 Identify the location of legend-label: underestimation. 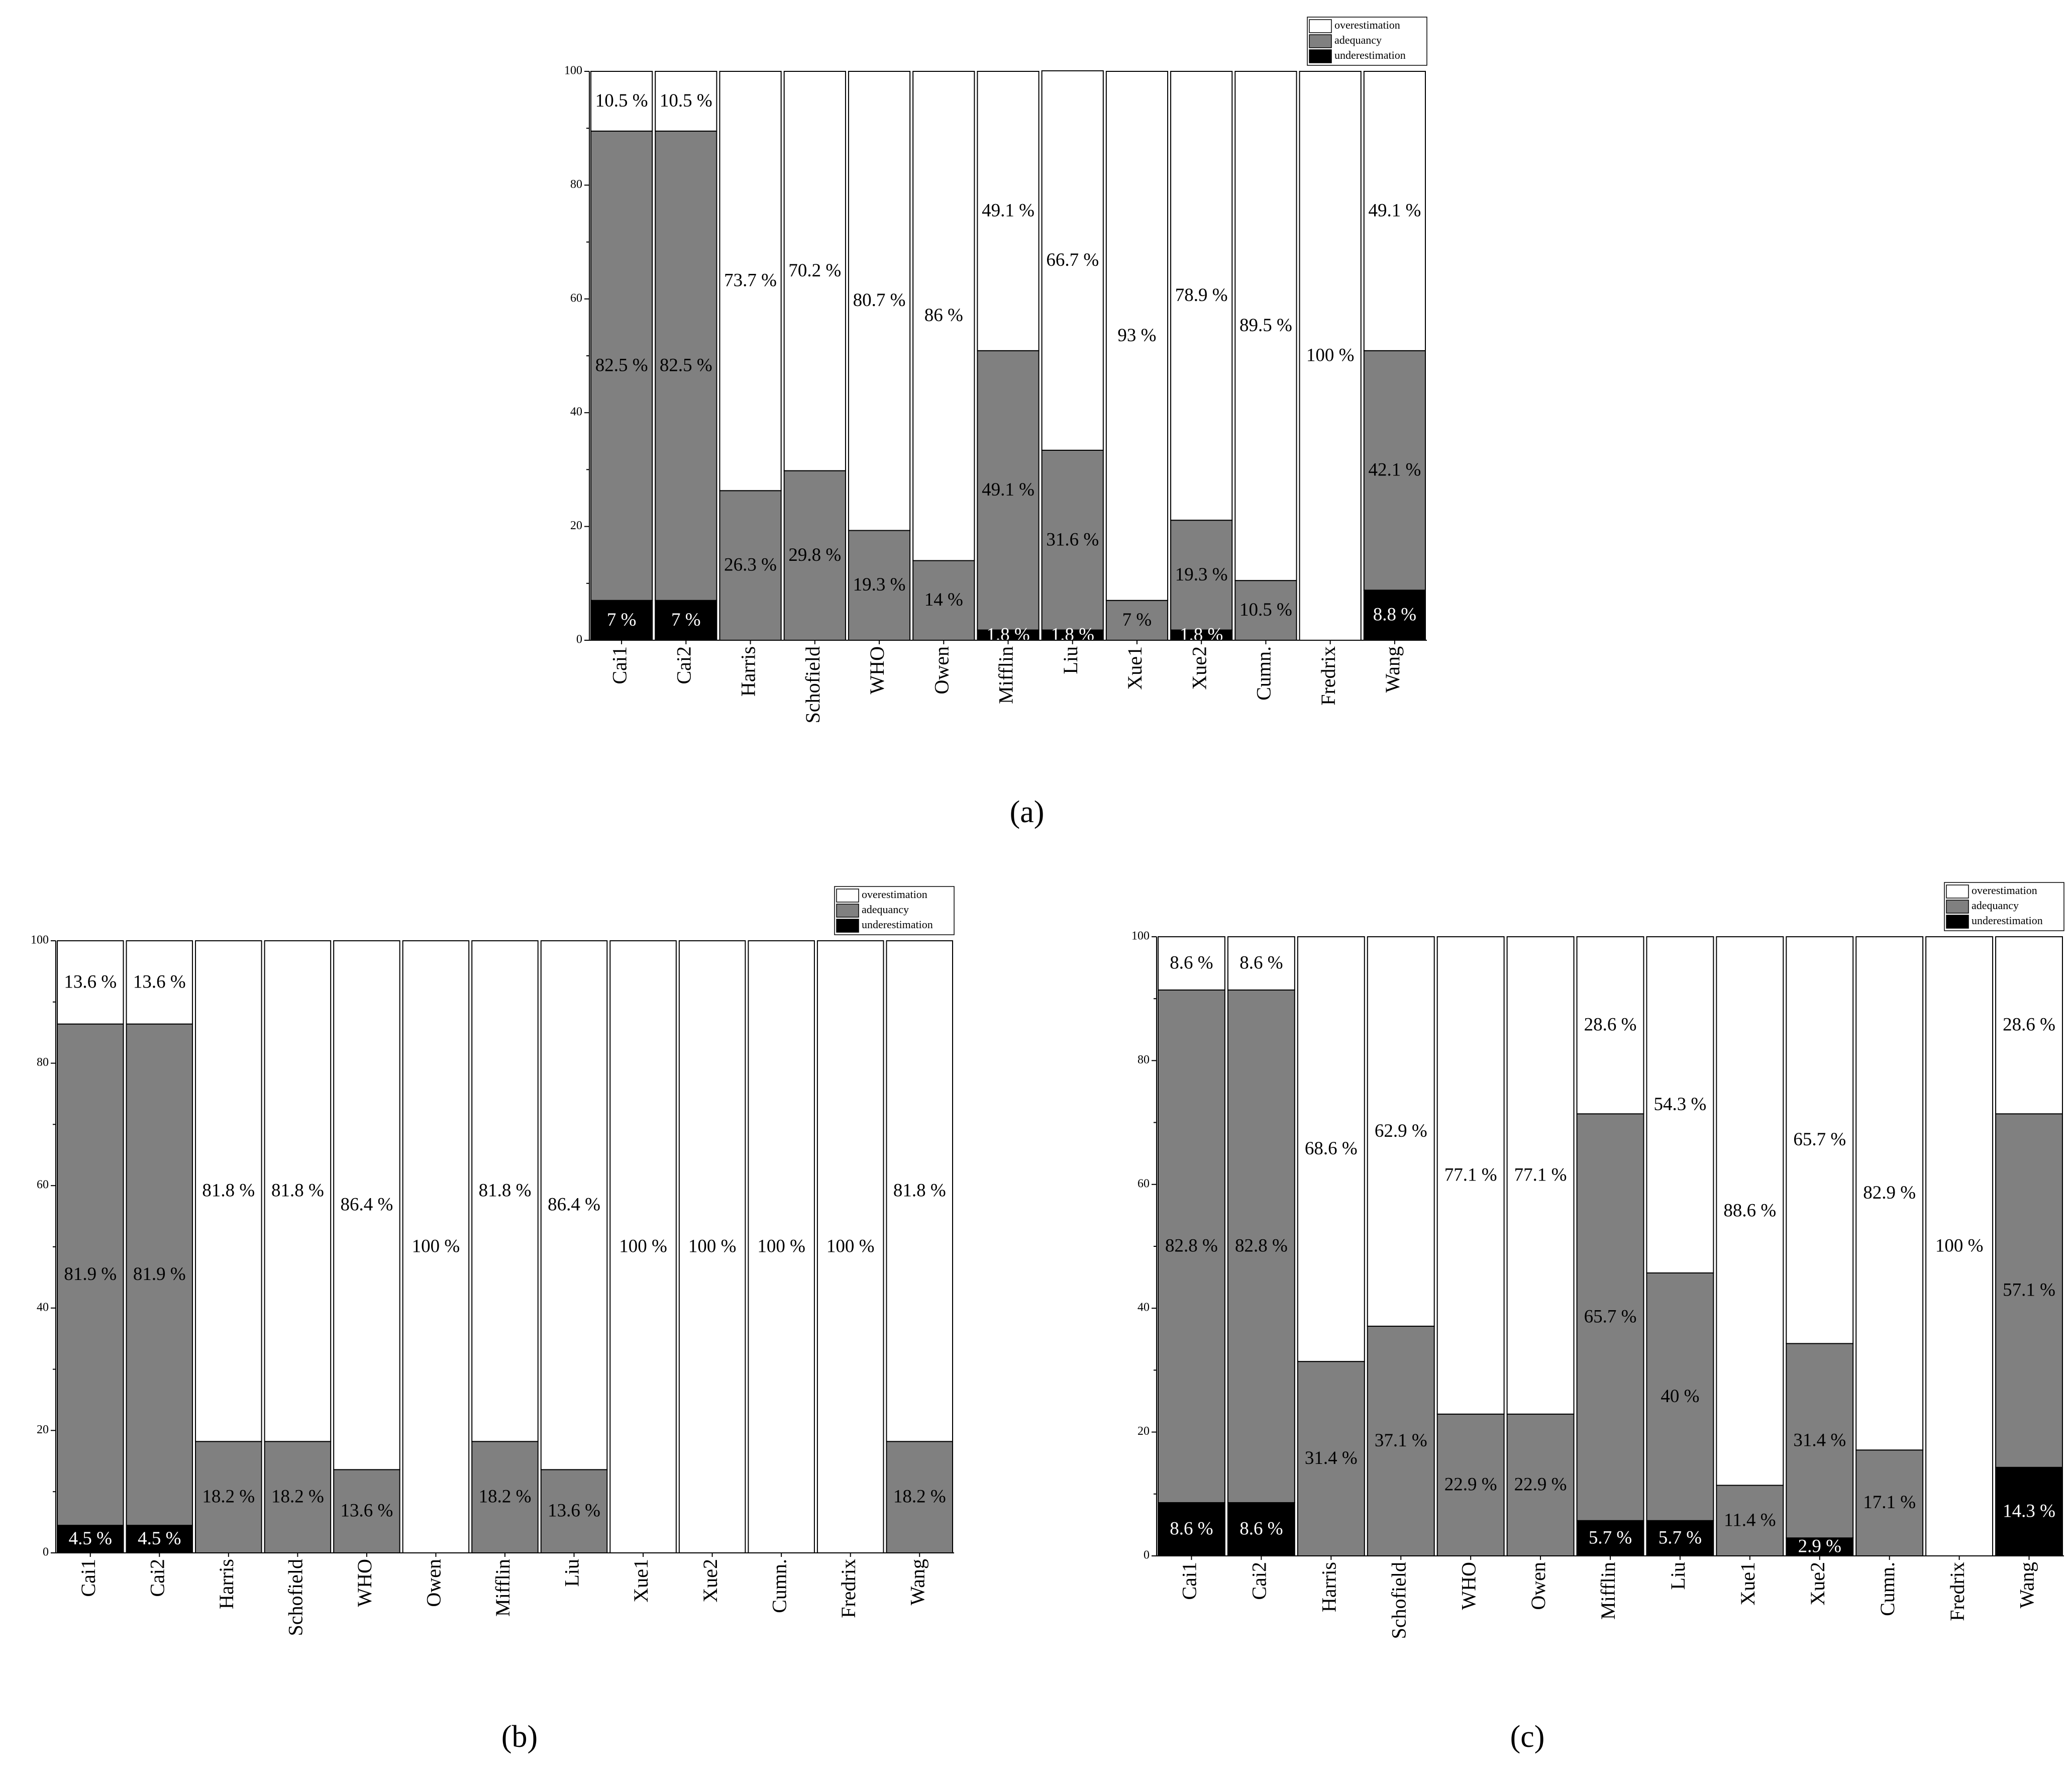
(2007, 920).